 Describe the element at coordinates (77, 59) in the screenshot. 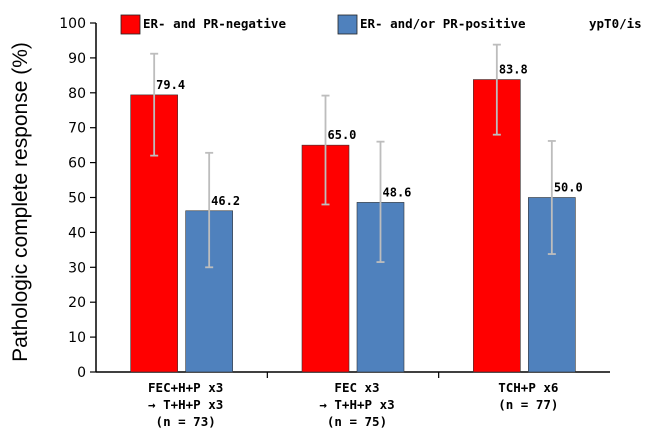

I see `y-tick-label: 90` at that location.